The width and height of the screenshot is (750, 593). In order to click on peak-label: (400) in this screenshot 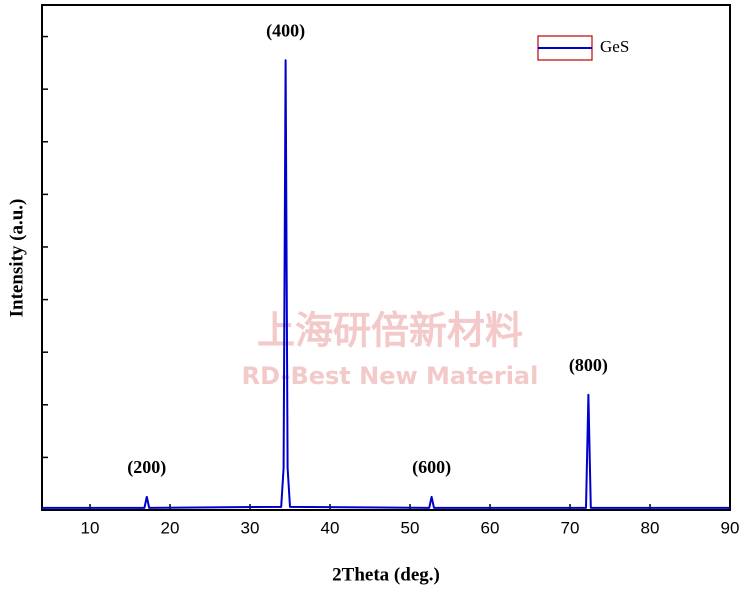, I will do `click(285, 30)`.